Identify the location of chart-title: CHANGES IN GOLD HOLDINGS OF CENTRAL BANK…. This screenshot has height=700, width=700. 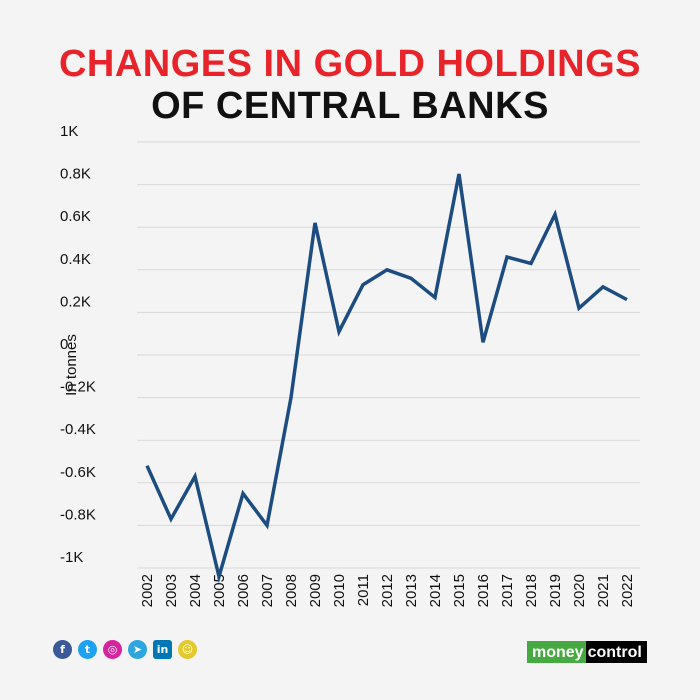
(350, 84).